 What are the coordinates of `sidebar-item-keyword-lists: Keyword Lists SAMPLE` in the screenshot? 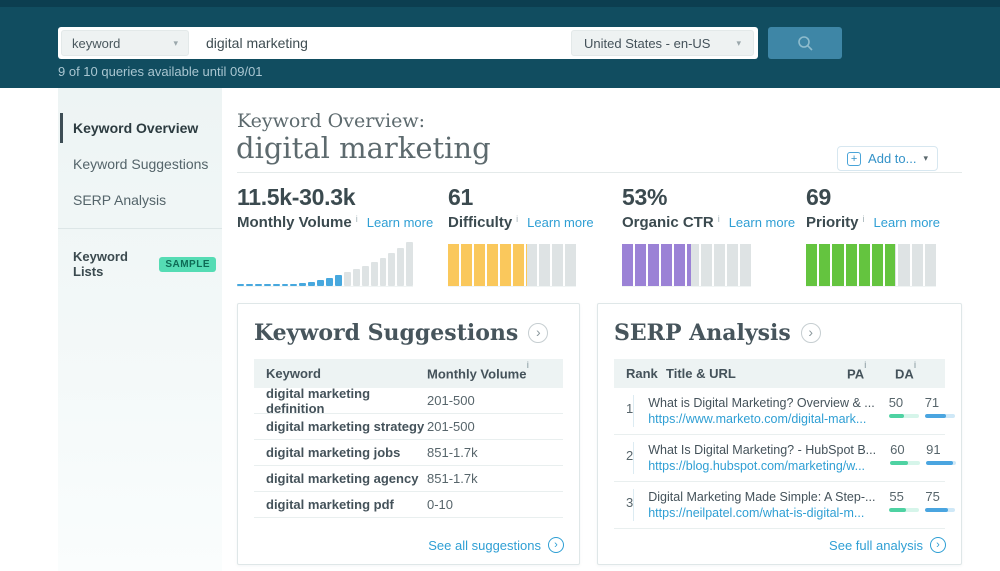 It's located at (140, 264).